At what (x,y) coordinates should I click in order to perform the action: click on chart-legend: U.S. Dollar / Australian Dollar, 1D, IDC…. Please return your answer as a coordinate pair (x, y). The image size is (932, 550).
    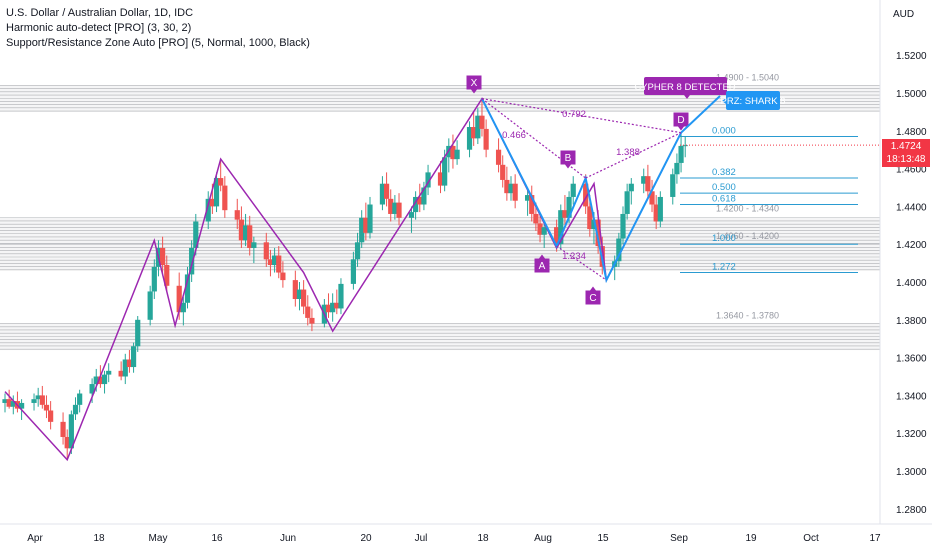
    Looking at the image, I should click on (158, 28).